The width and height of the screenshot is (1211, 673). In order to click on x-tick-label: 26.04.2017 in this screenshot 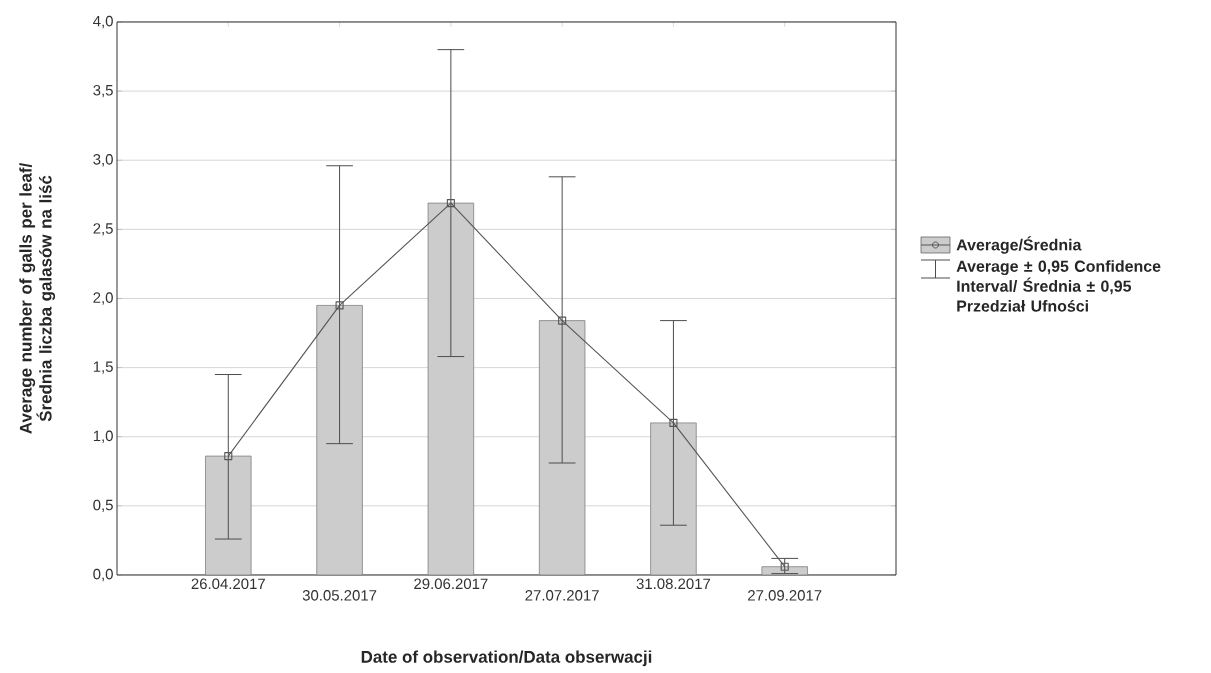, I will do `click(228, 584)`.